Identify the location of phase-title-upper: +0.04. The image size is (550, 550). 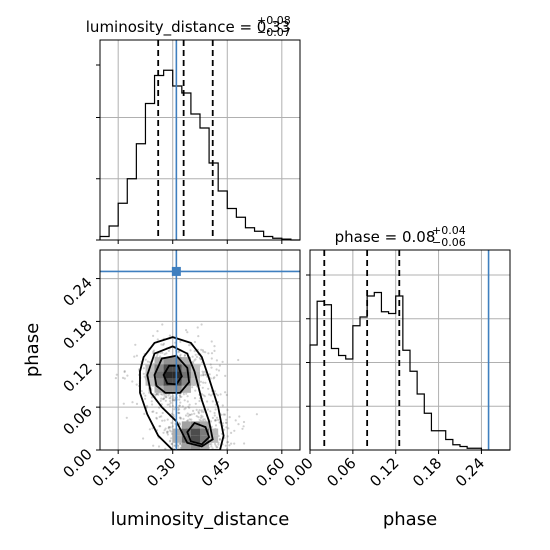
(449, 230).